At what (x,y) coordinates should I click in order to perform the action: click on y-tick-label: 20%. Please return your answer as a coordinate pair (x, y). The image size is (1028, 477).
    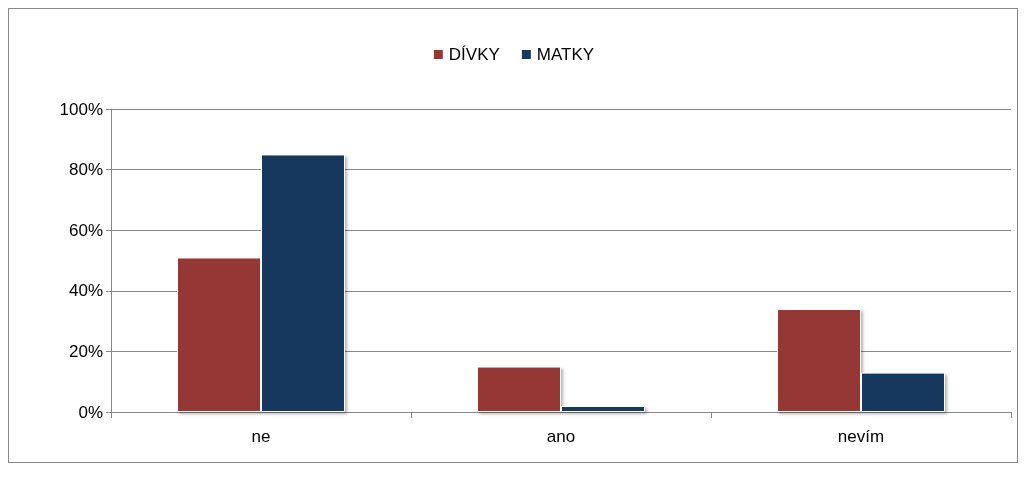
    Looking at the image, I should click on (85, 351).